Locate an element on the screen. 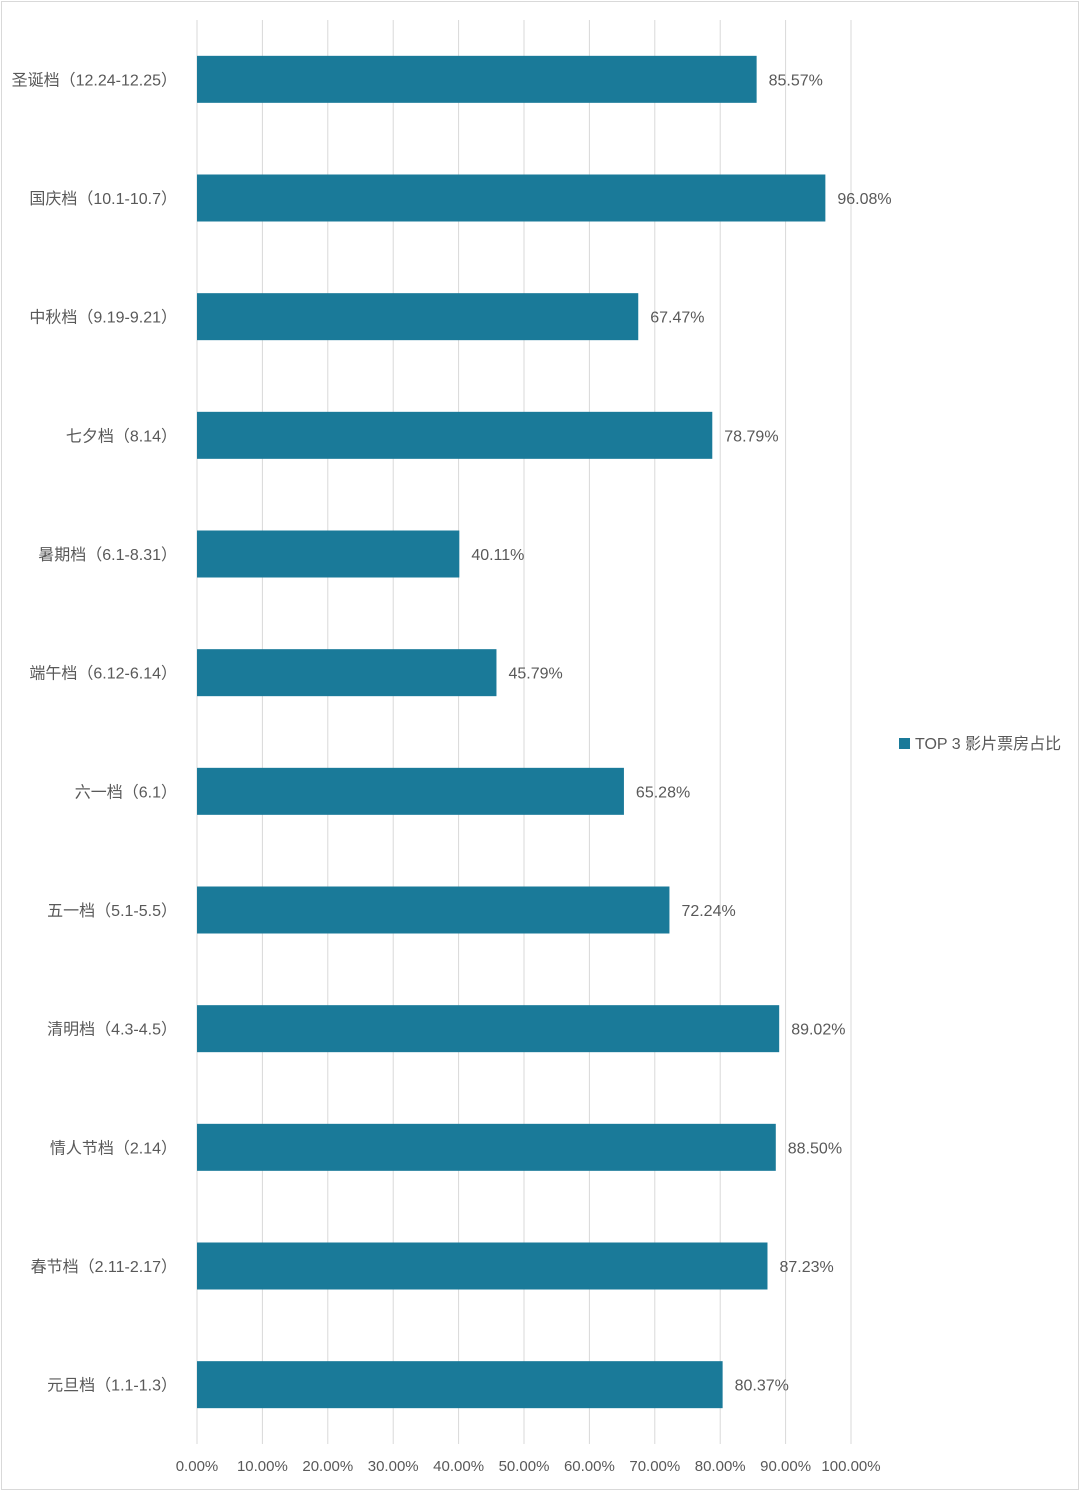 Image resolution: width=1080 pixels, height=1491 pixels. category-label: 情人节档（2.14） is located at coordinates (113, 1148).